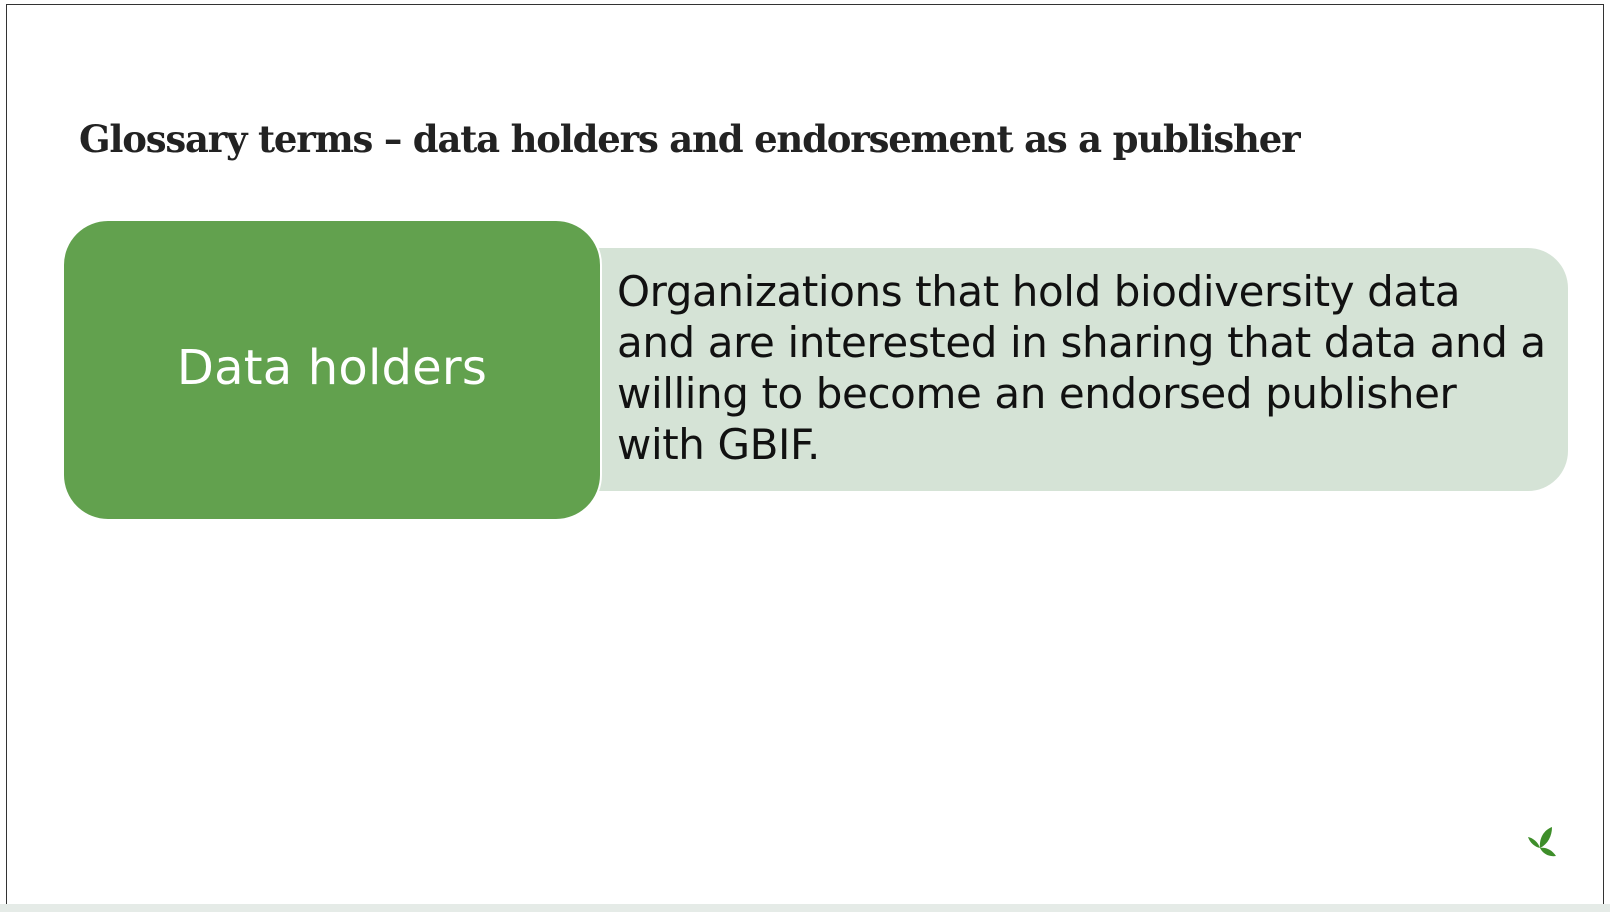 The image size is (1610, 912). Describe the element at coordinates (1542, 842) in the screenshot. I see `gbif-leaf-icon` at that location.